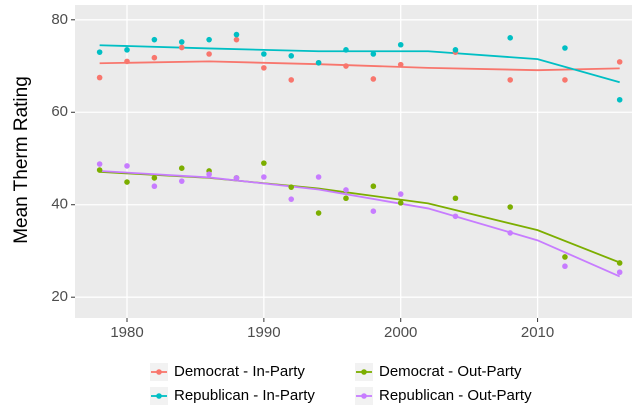 The image size is (639, 412). What do you see at coordinates (400, 332) in the screenshot?
I see `x-tick-label: 2000` at bounding box center [400, 332].